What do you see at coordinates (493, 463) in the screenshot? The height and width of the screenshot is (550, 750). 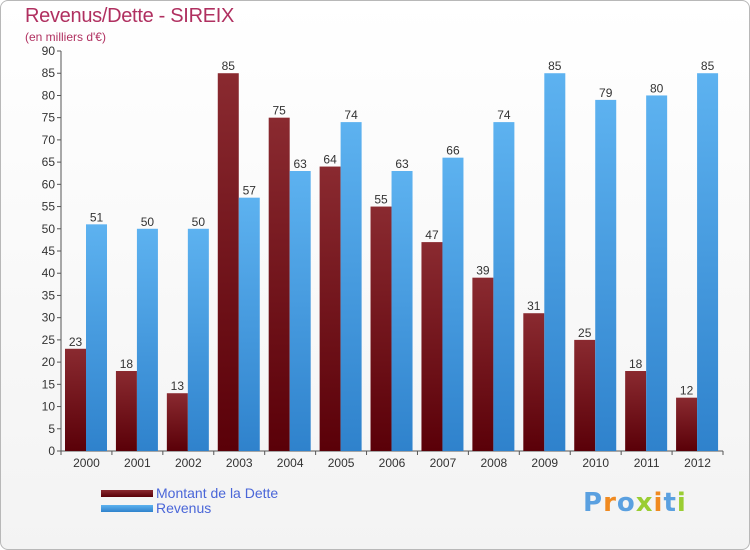 I see `x-tick-label: 2008` at bounding box center [493, 463].